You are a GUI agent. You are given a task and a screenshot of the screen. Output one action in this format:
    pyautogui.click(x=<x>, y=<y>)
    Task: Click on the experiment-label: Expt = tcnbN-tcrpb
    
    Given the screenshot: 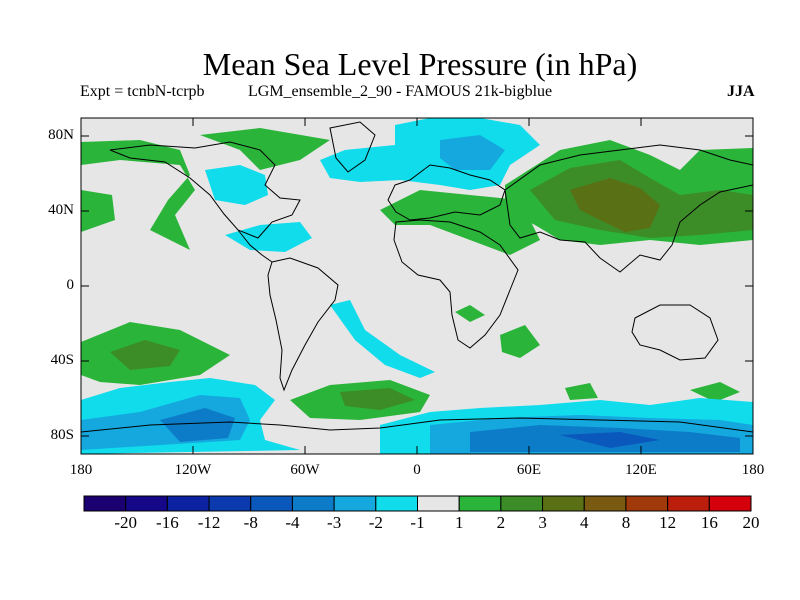 What is the action you would take?
    pyautogui.click(x=142, y=91)
    